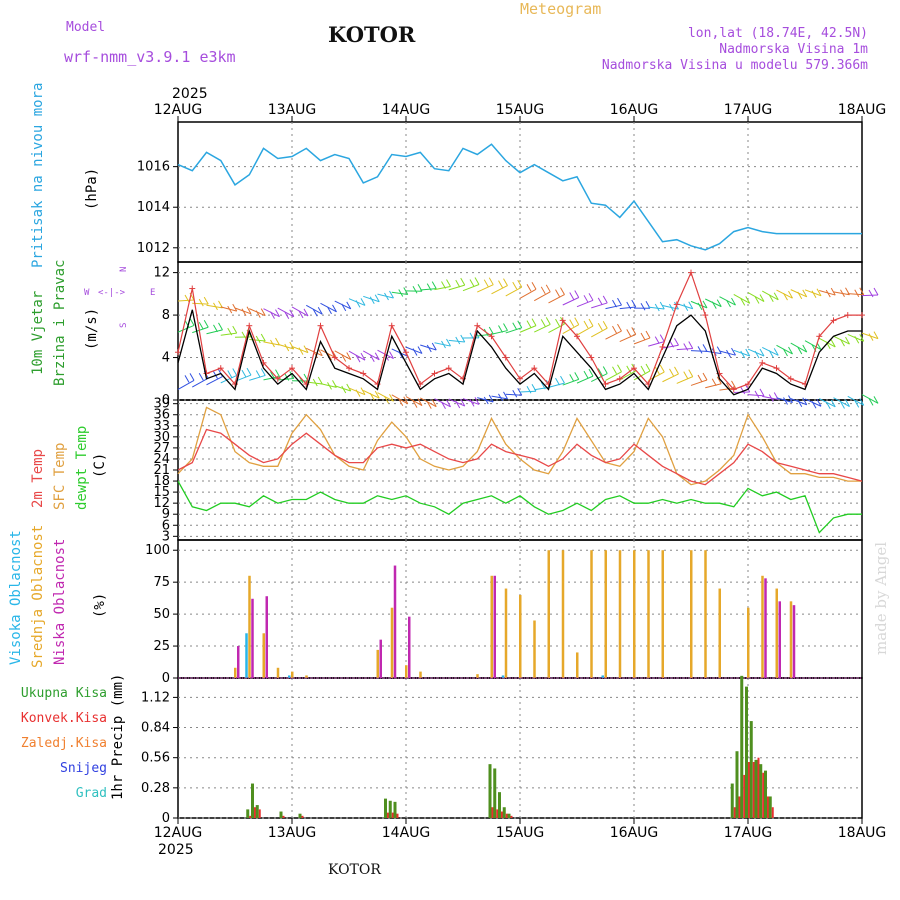 This screenshot has height=900, width=900. I want to click on ytick-label: 0, so click(166, 400).